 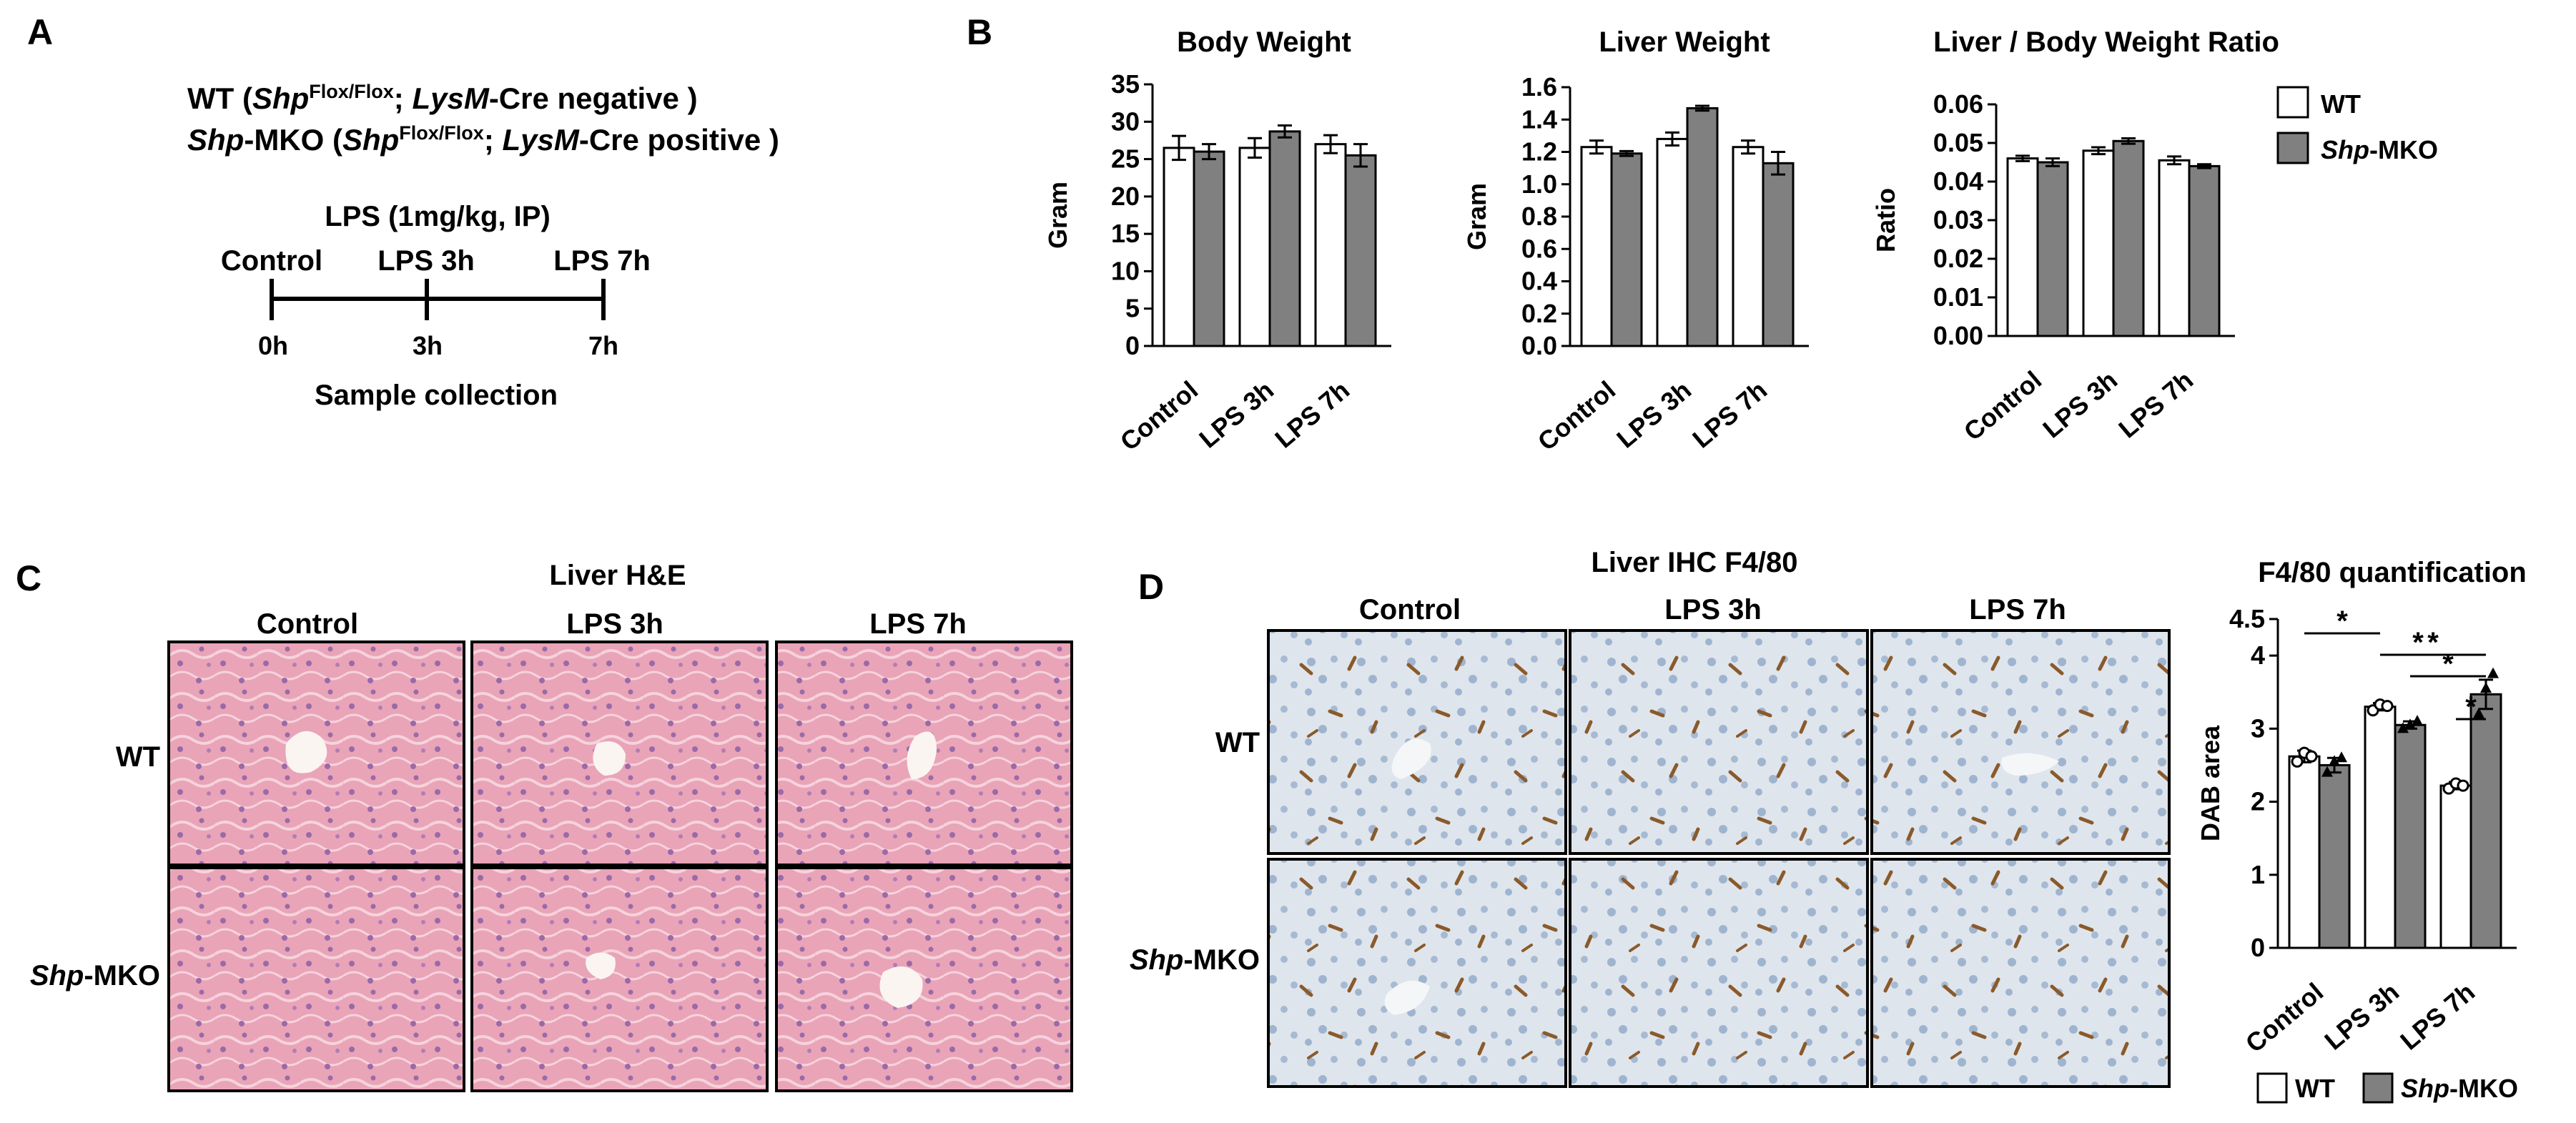 I want to click on liver-weight-ytick-label-6: 1.2, so click(x=1539, y=152).